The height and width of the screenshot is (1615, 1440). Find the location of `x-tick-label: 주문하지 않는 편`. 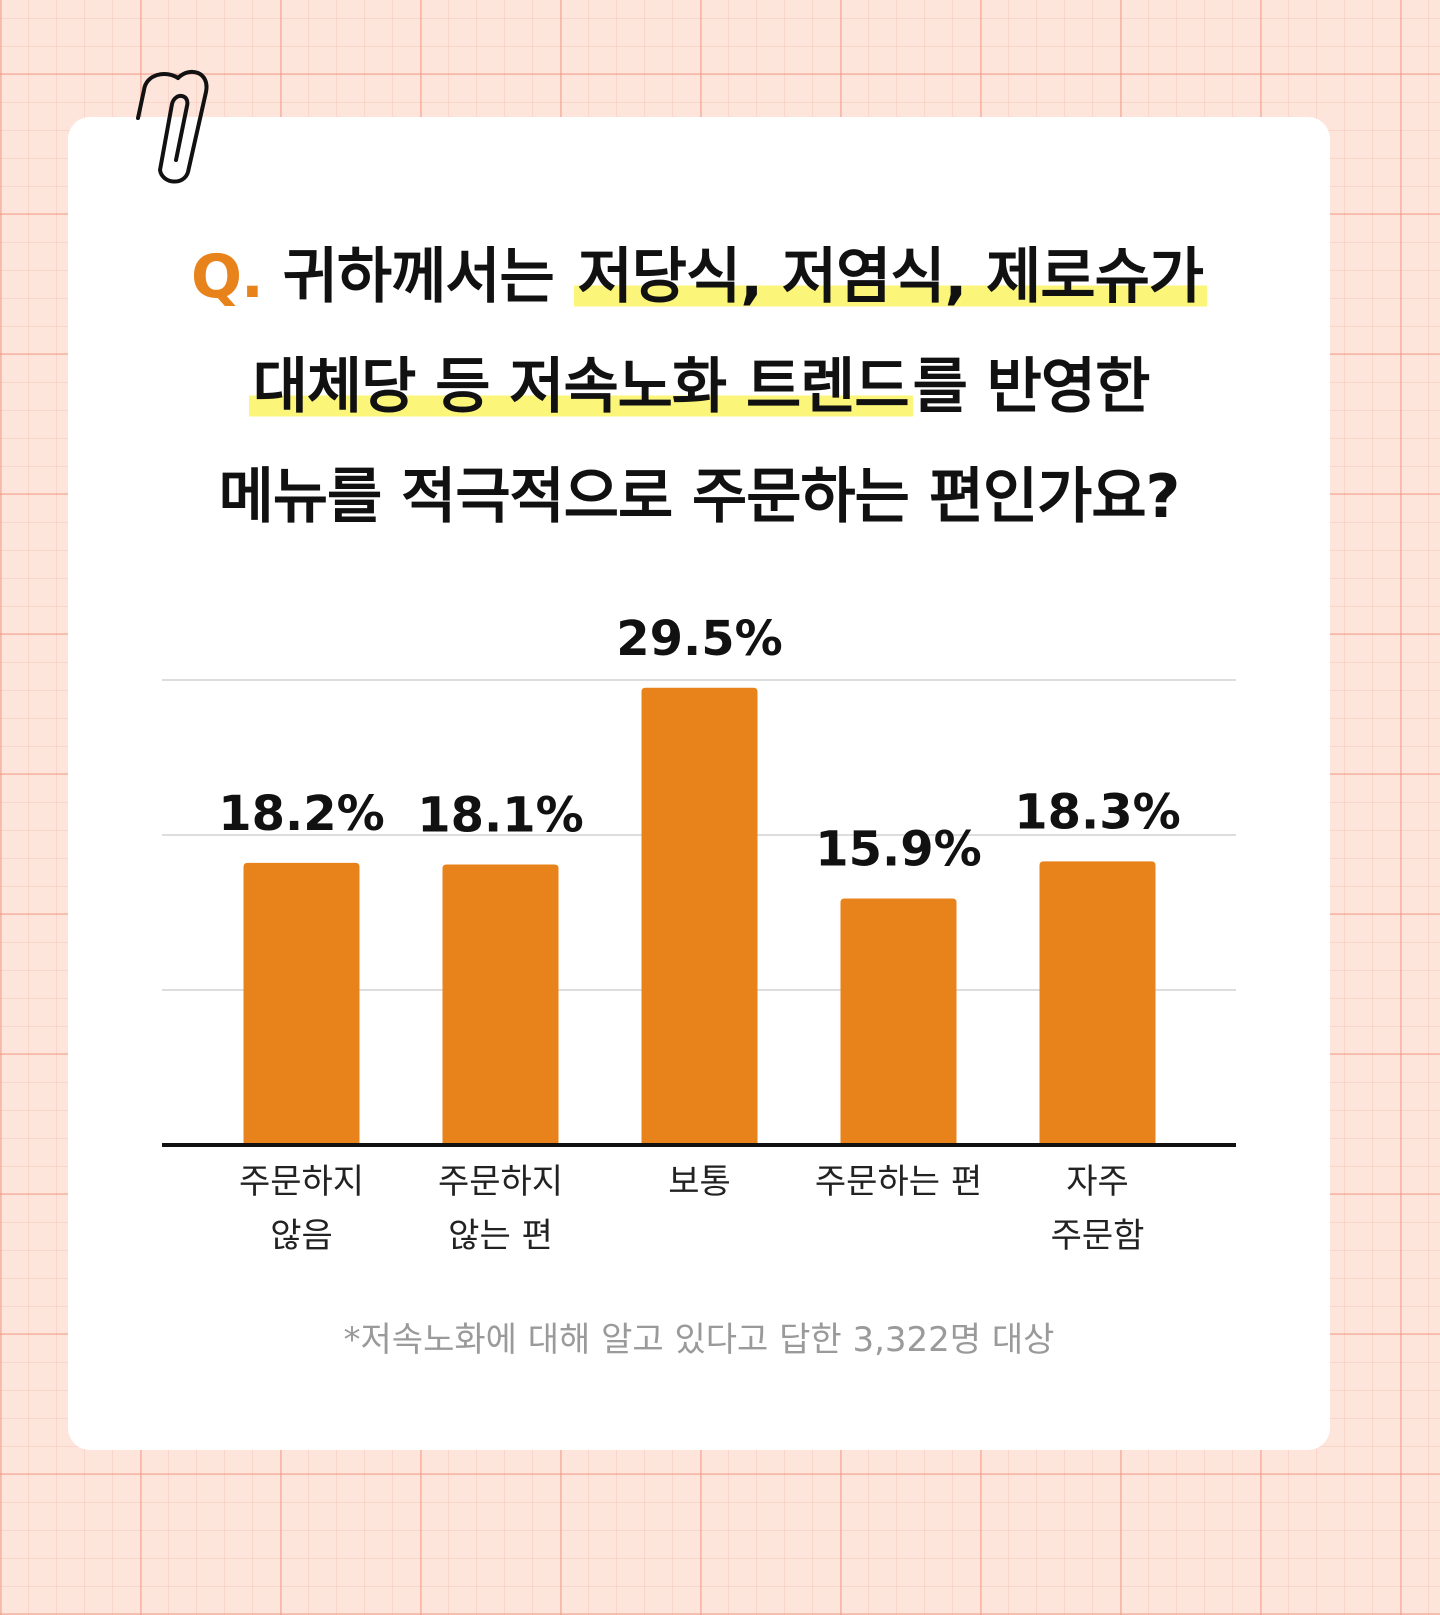

x-tick-label: 주문하지 않는 편 is located at coordinates (500, 1209).